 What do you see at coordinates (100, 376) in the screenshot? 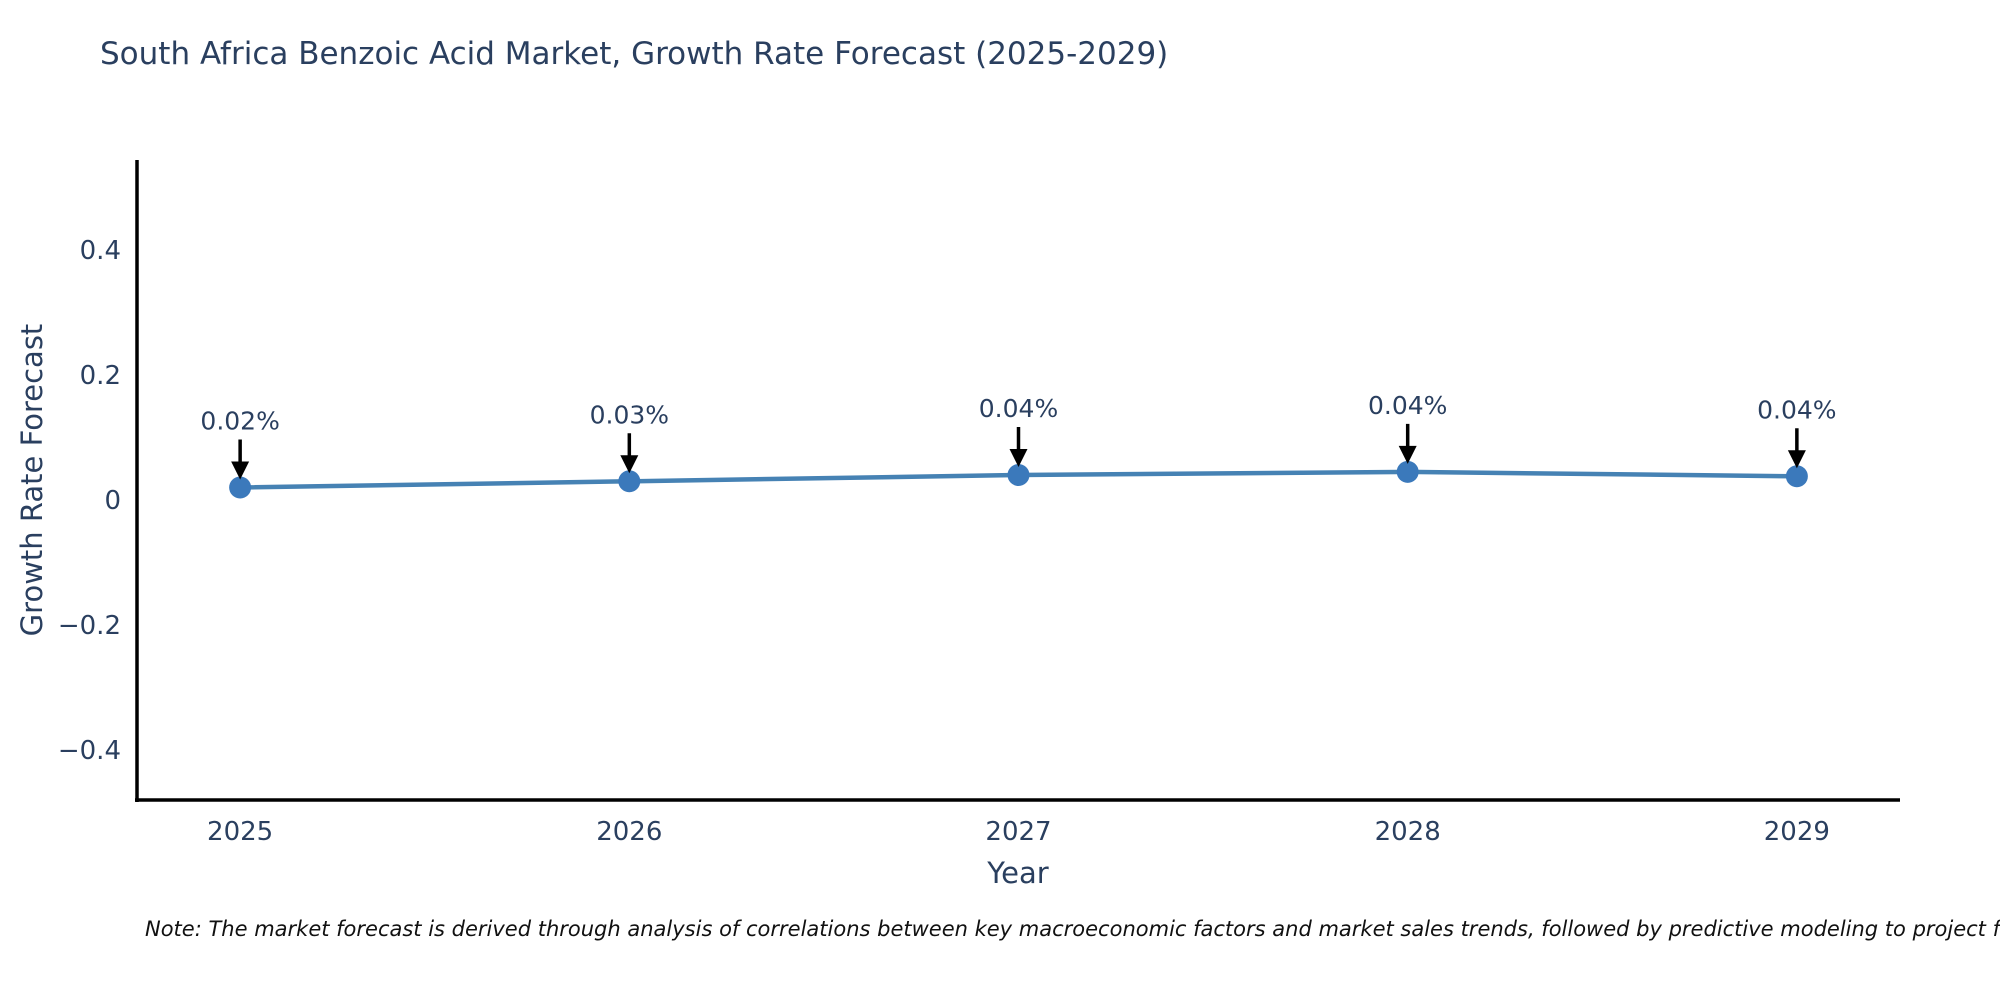
I see `y-tick-label: 0.2` at bounding box center [100, 376].